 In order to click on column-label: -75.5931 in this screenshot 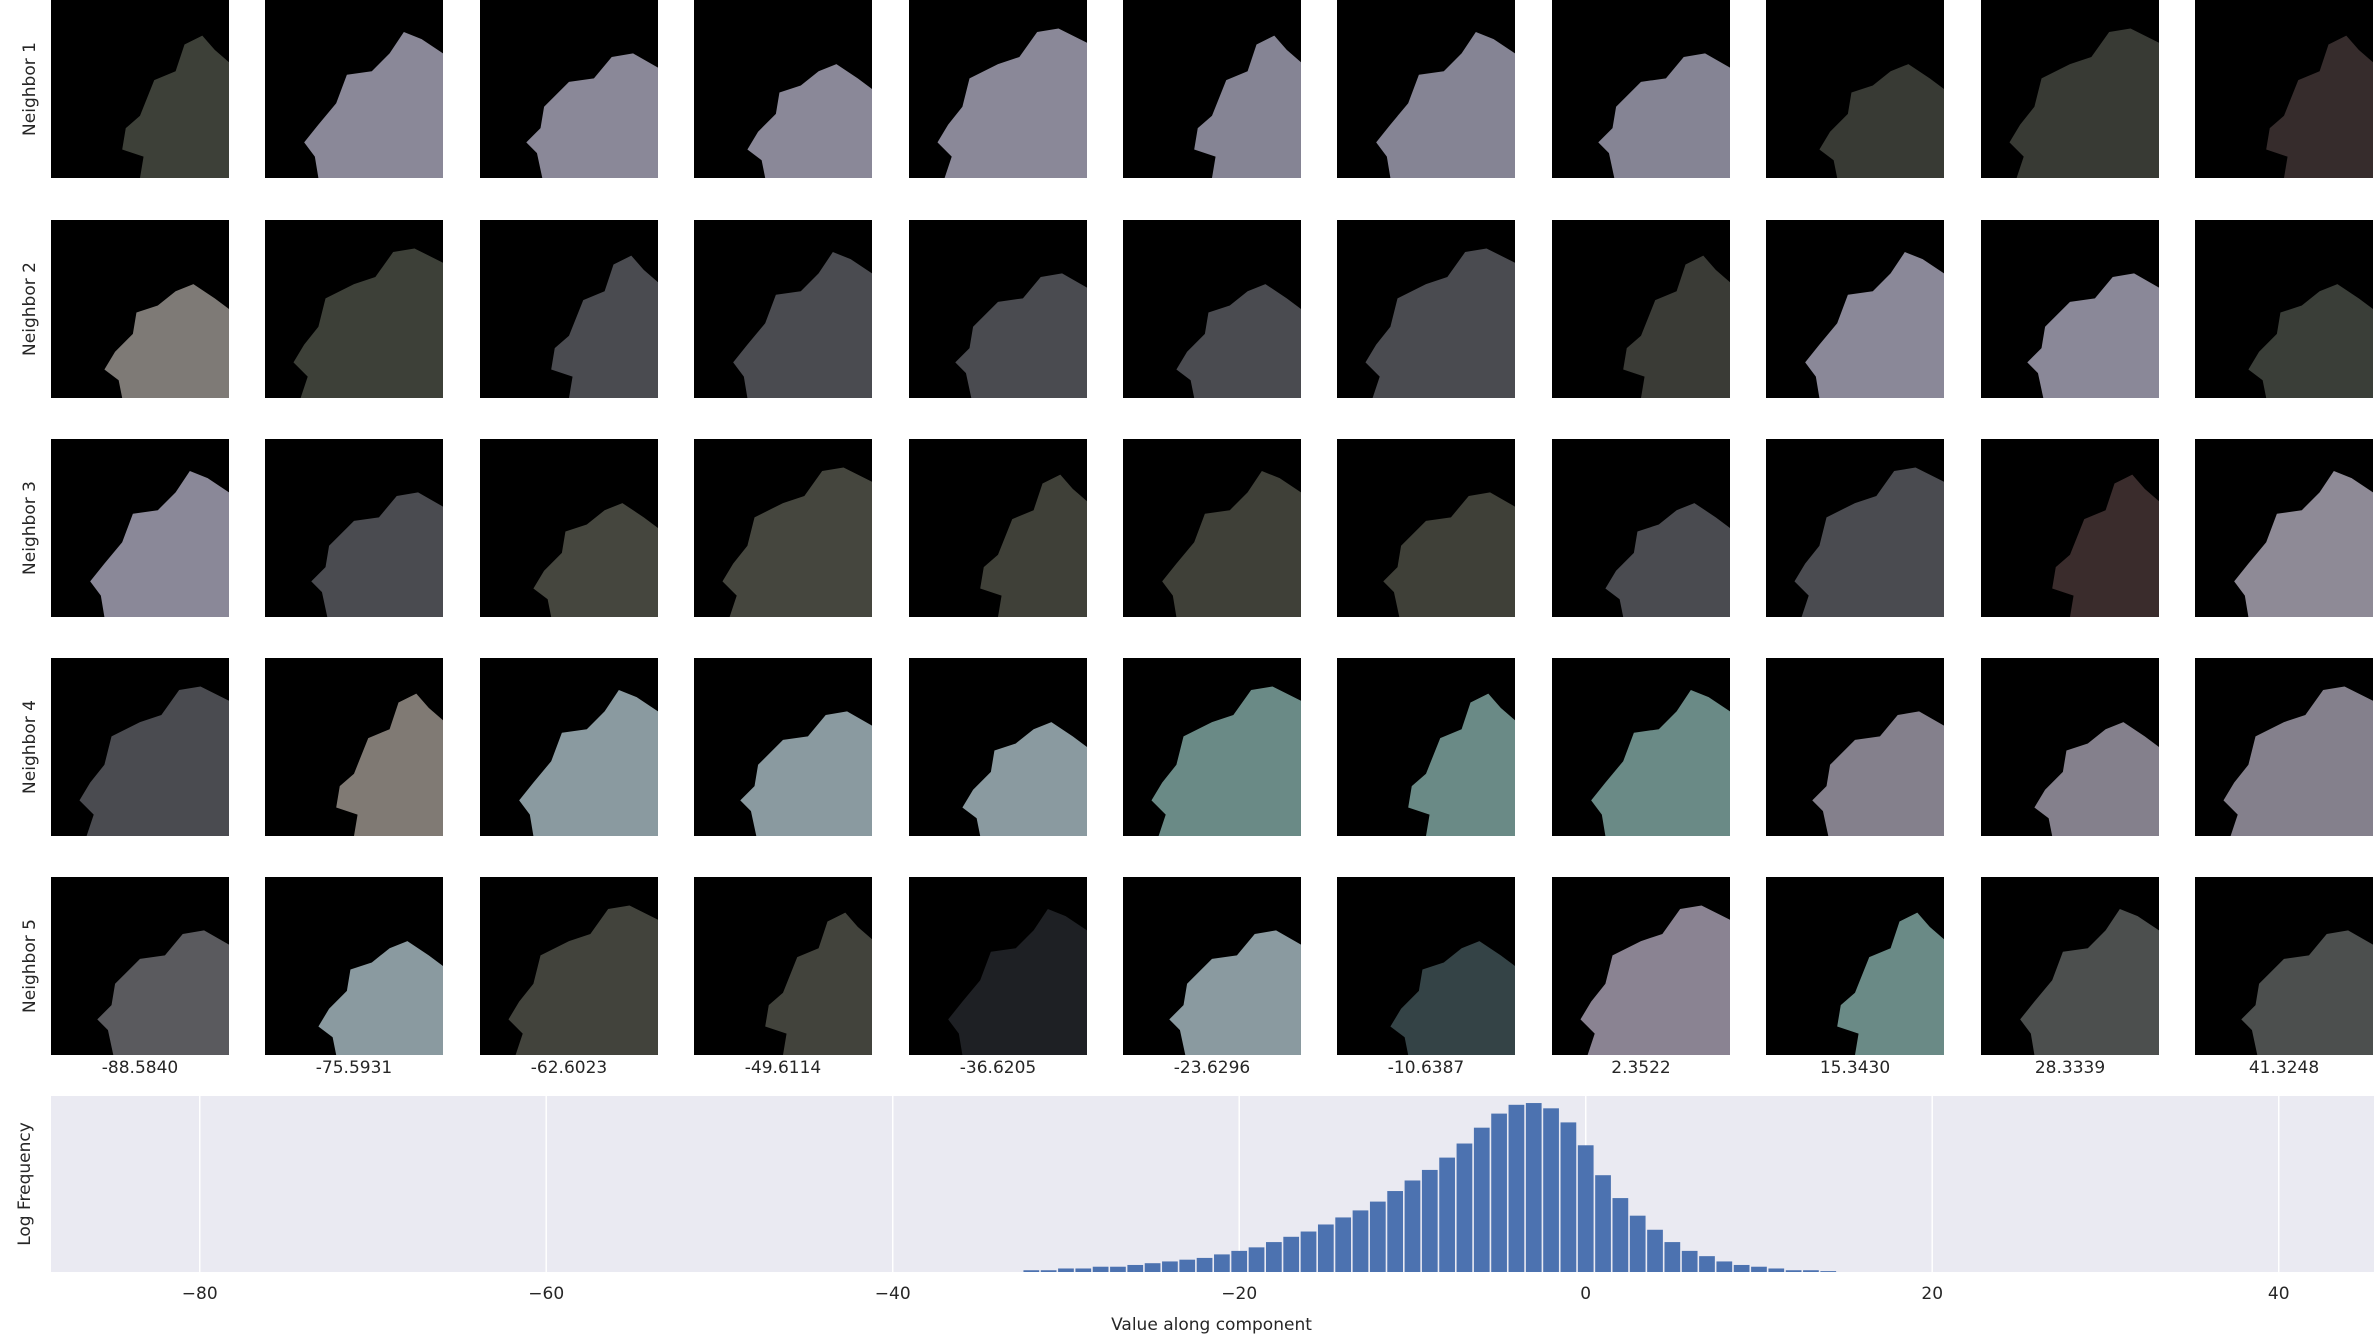, I will do `click(354, 1068)`.